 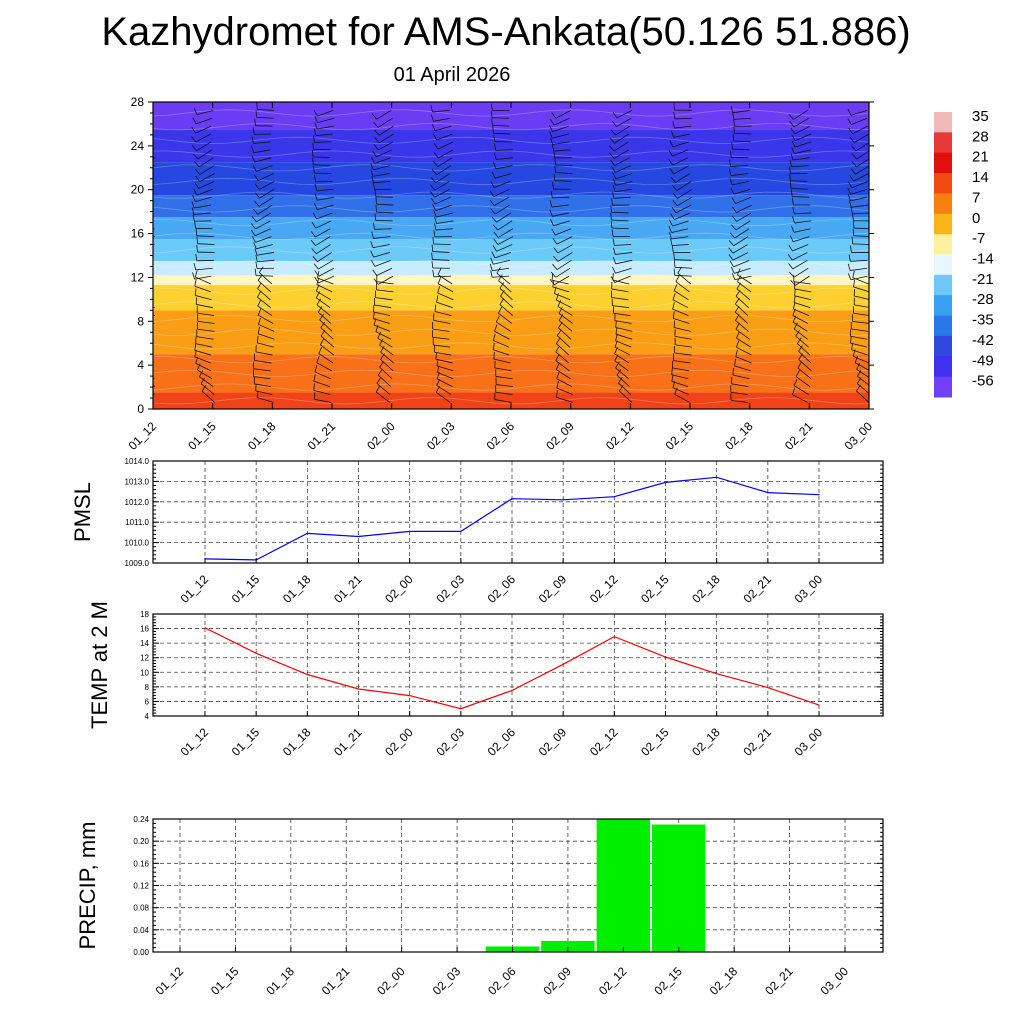 I want to click on y-tick-label: 0.16, so click(x=141, y=863).